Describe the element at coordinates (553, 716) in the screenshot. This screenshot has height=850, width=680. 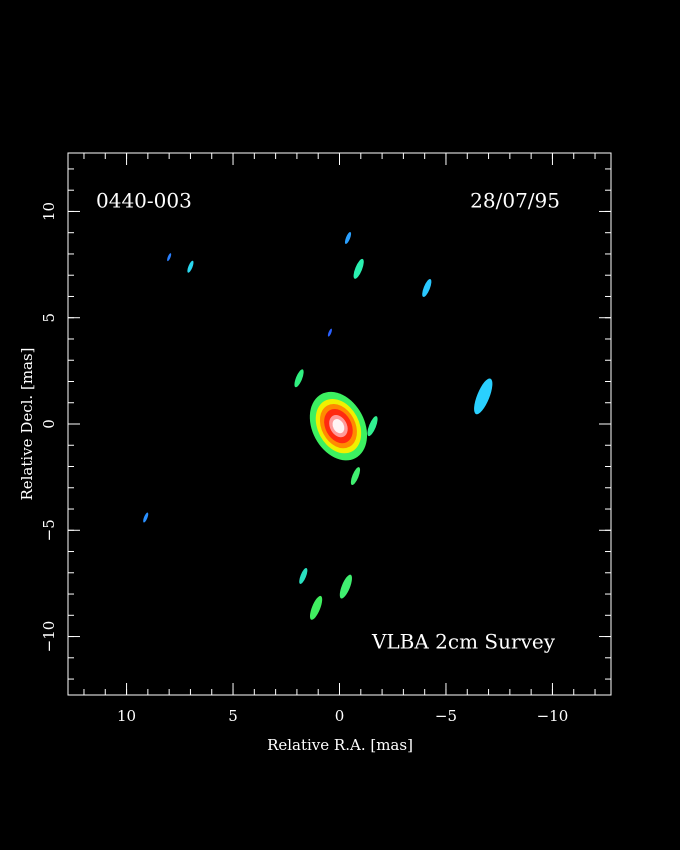
I see `x-tick-label: −10` at that location.